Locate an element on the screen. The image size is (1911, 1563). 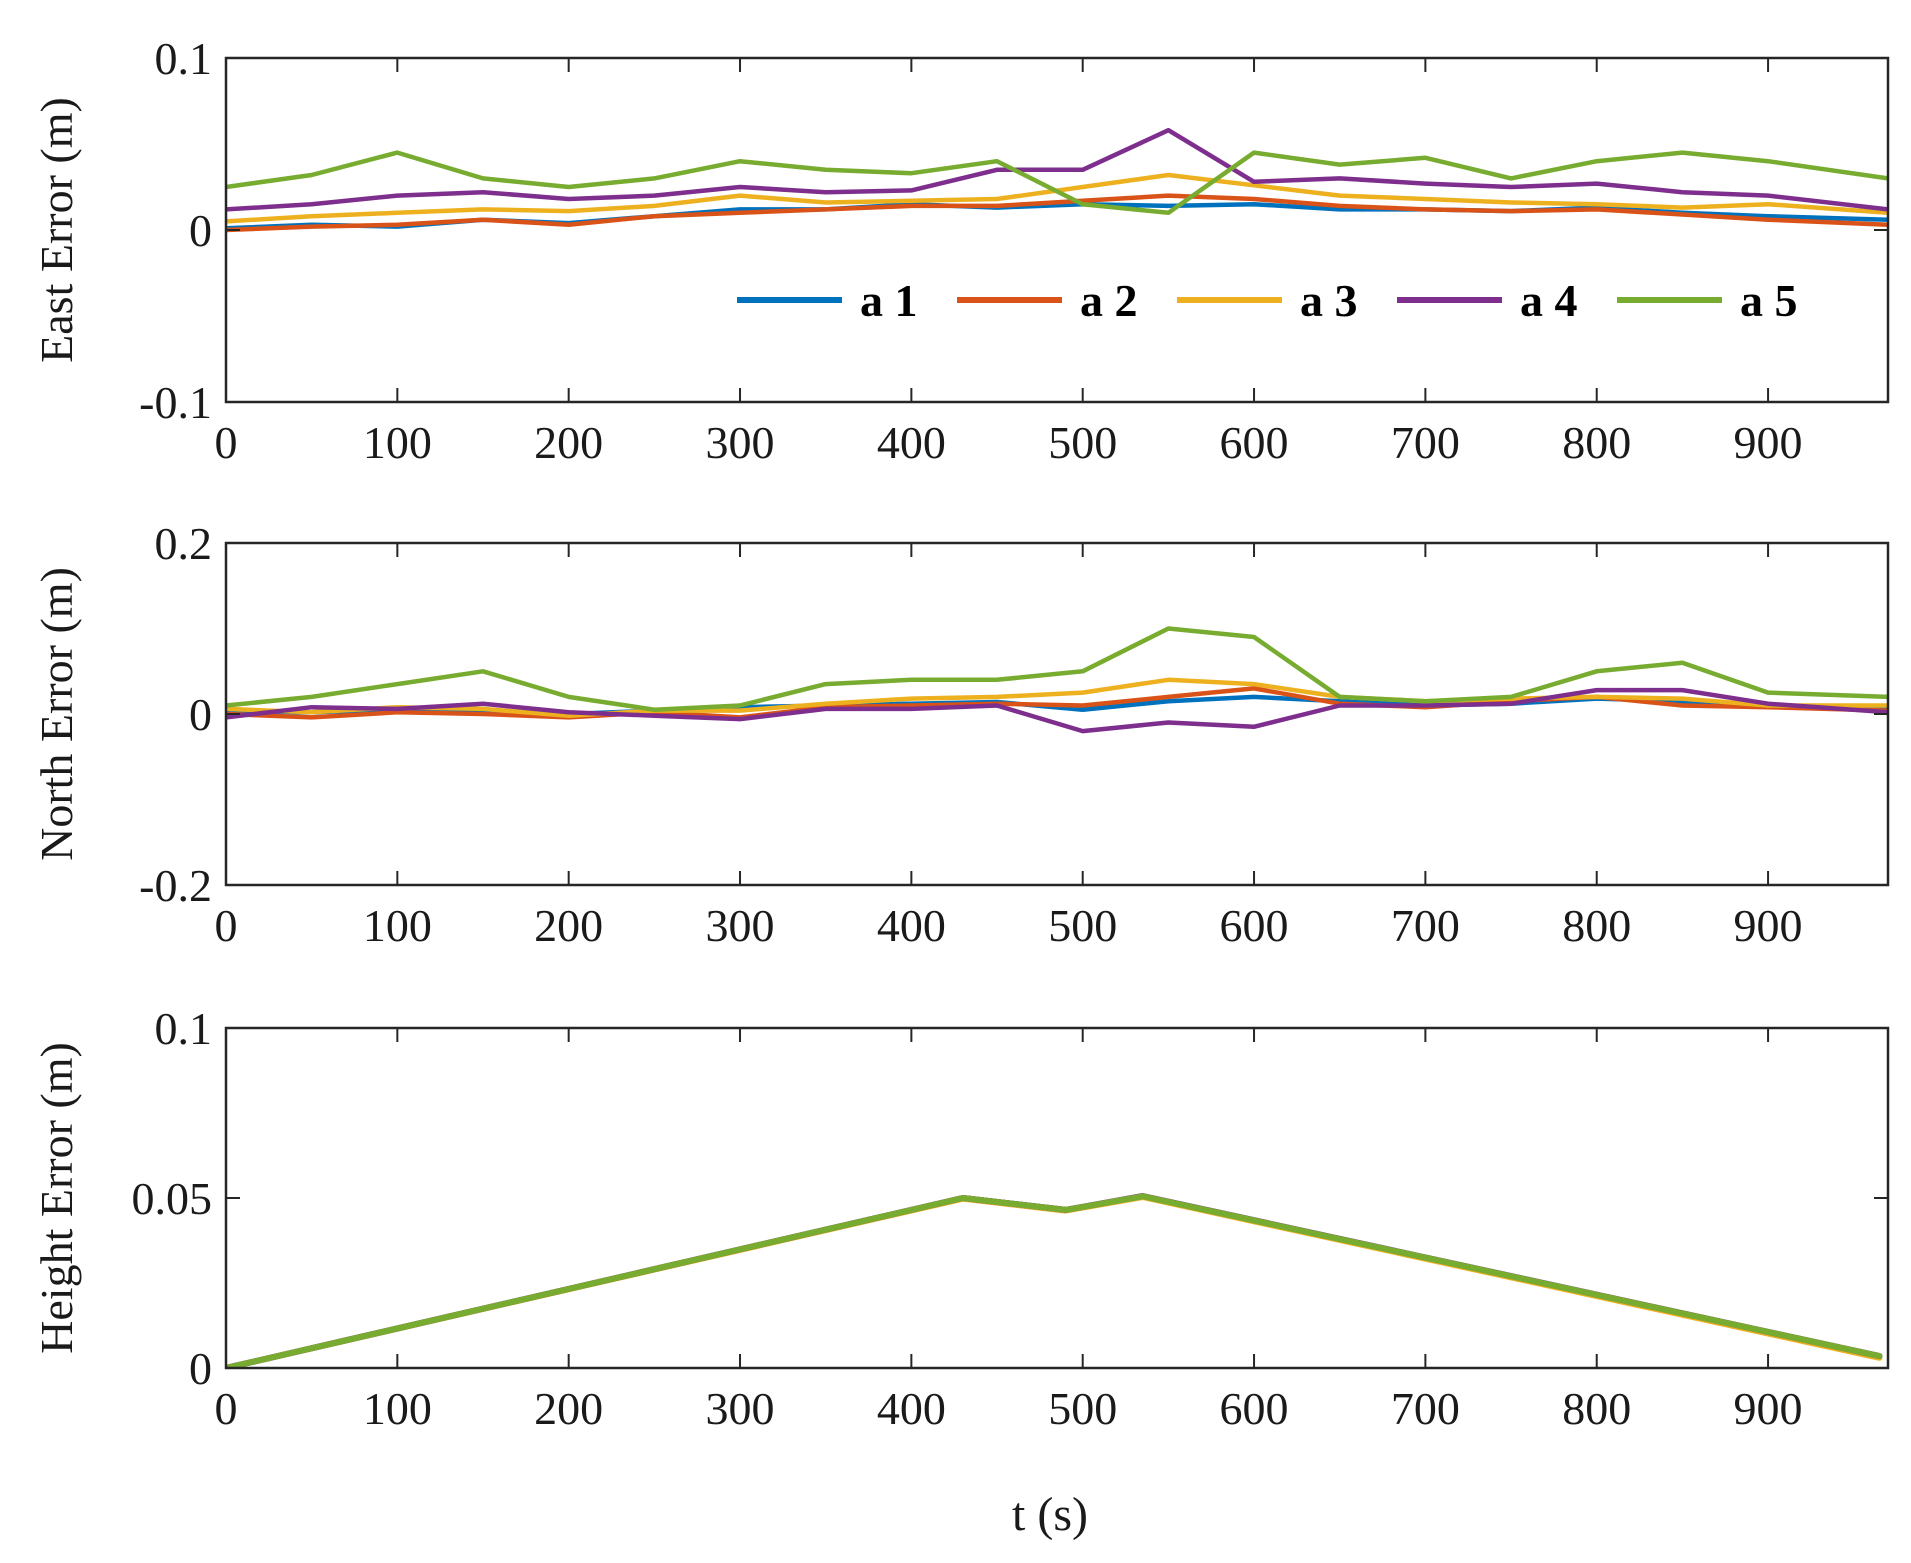
legend: a 1 a 2 a 3 a 4 a 5 is located at coordinates (1267, 300).